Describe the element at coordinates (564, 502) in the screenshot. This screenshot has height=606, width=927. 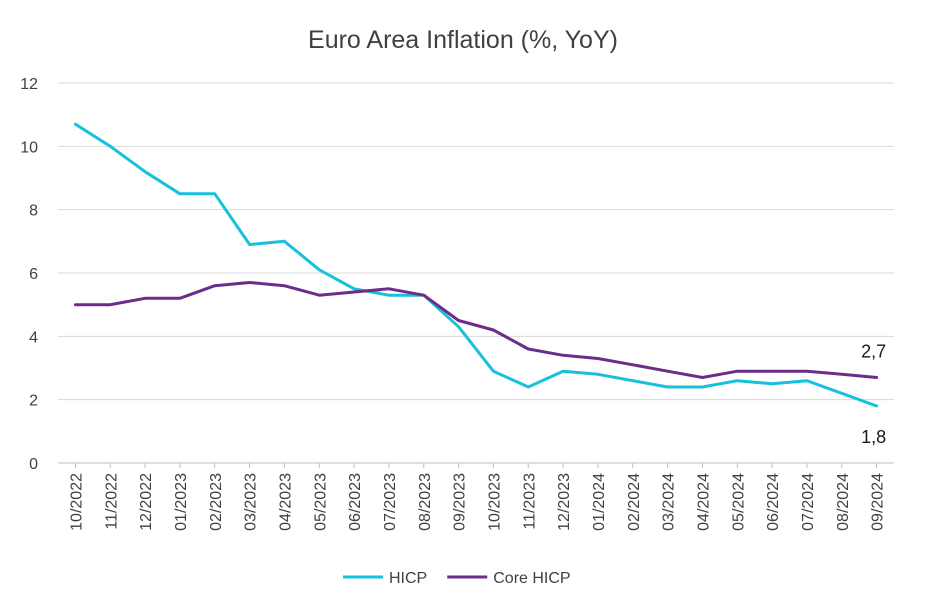
I see `x-tick-label: 12/2023` at that location.